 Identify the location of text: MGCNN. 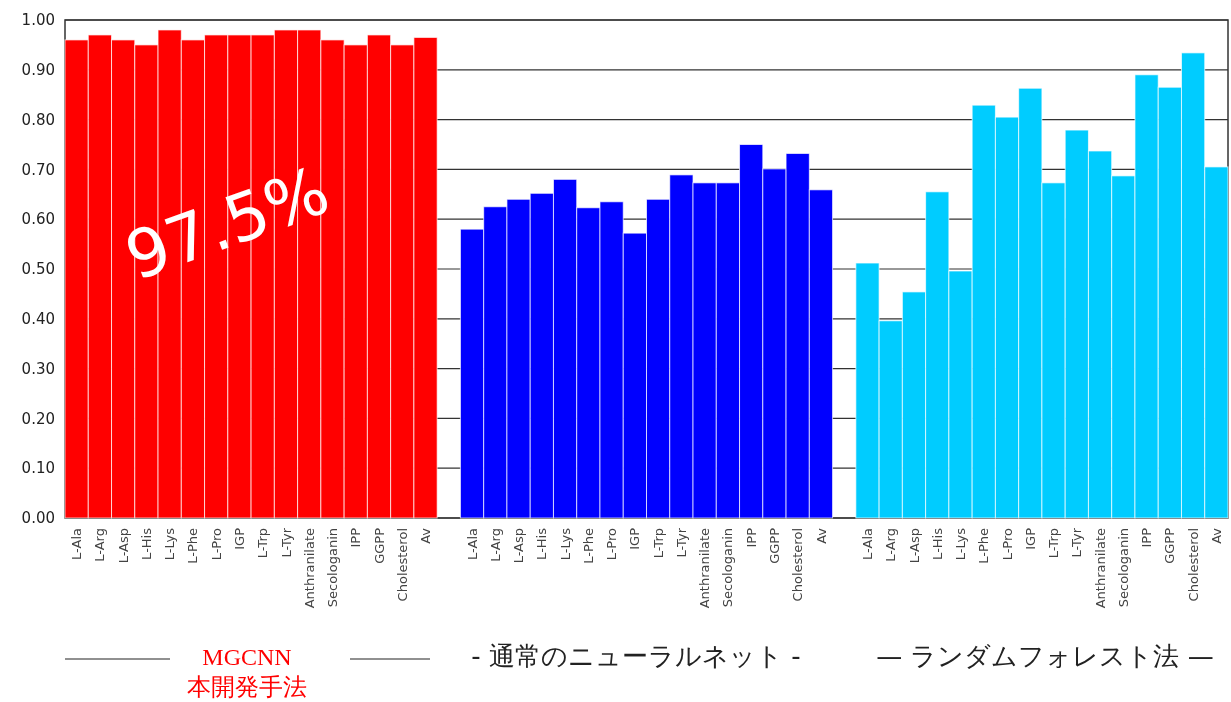
(247, 657).